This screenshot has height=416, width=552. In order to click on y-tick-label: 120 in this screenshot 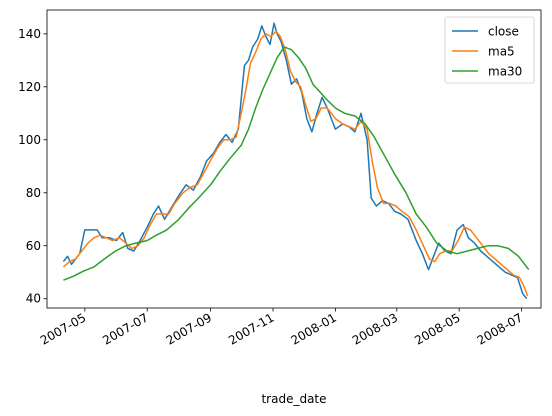, I will do `click(29, 87)`.